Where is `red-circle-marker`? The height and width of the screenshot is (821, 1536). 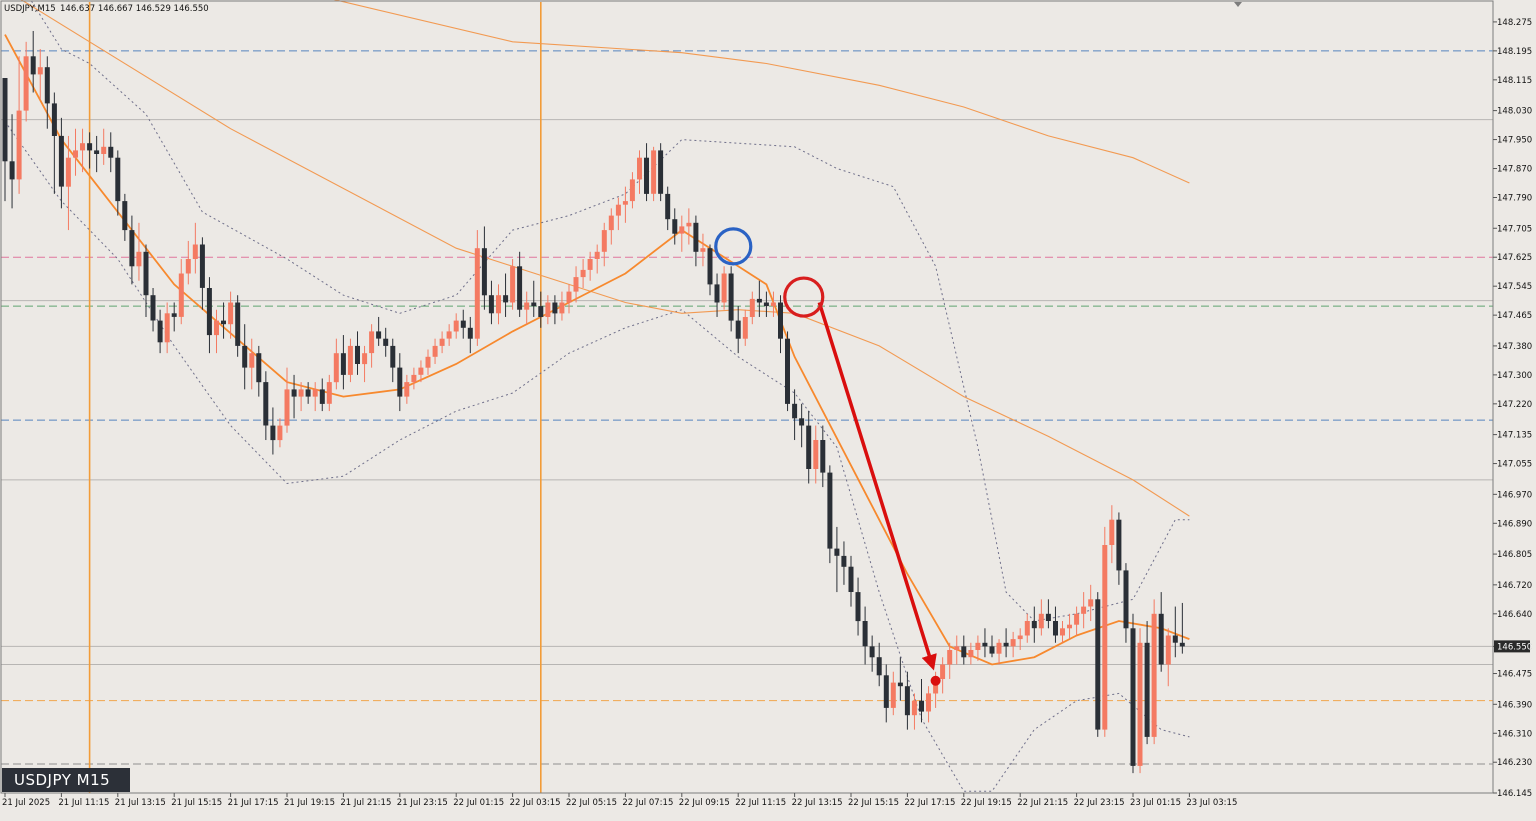
red-circle-marker is located at coordinates (804, 297).